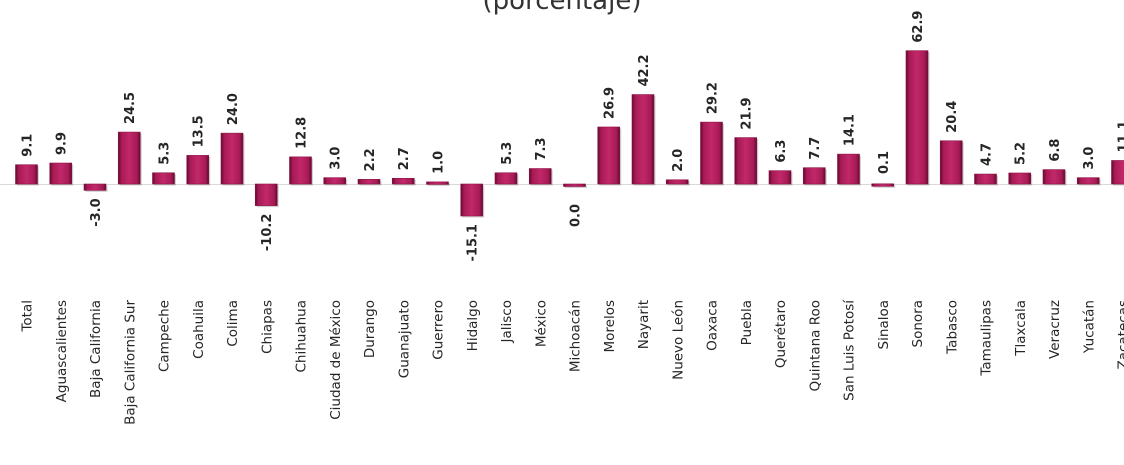 The width and height of the screenshot is (1124, 465). I want to click on value-label-coahuila: 13.5, so click(199, 131).